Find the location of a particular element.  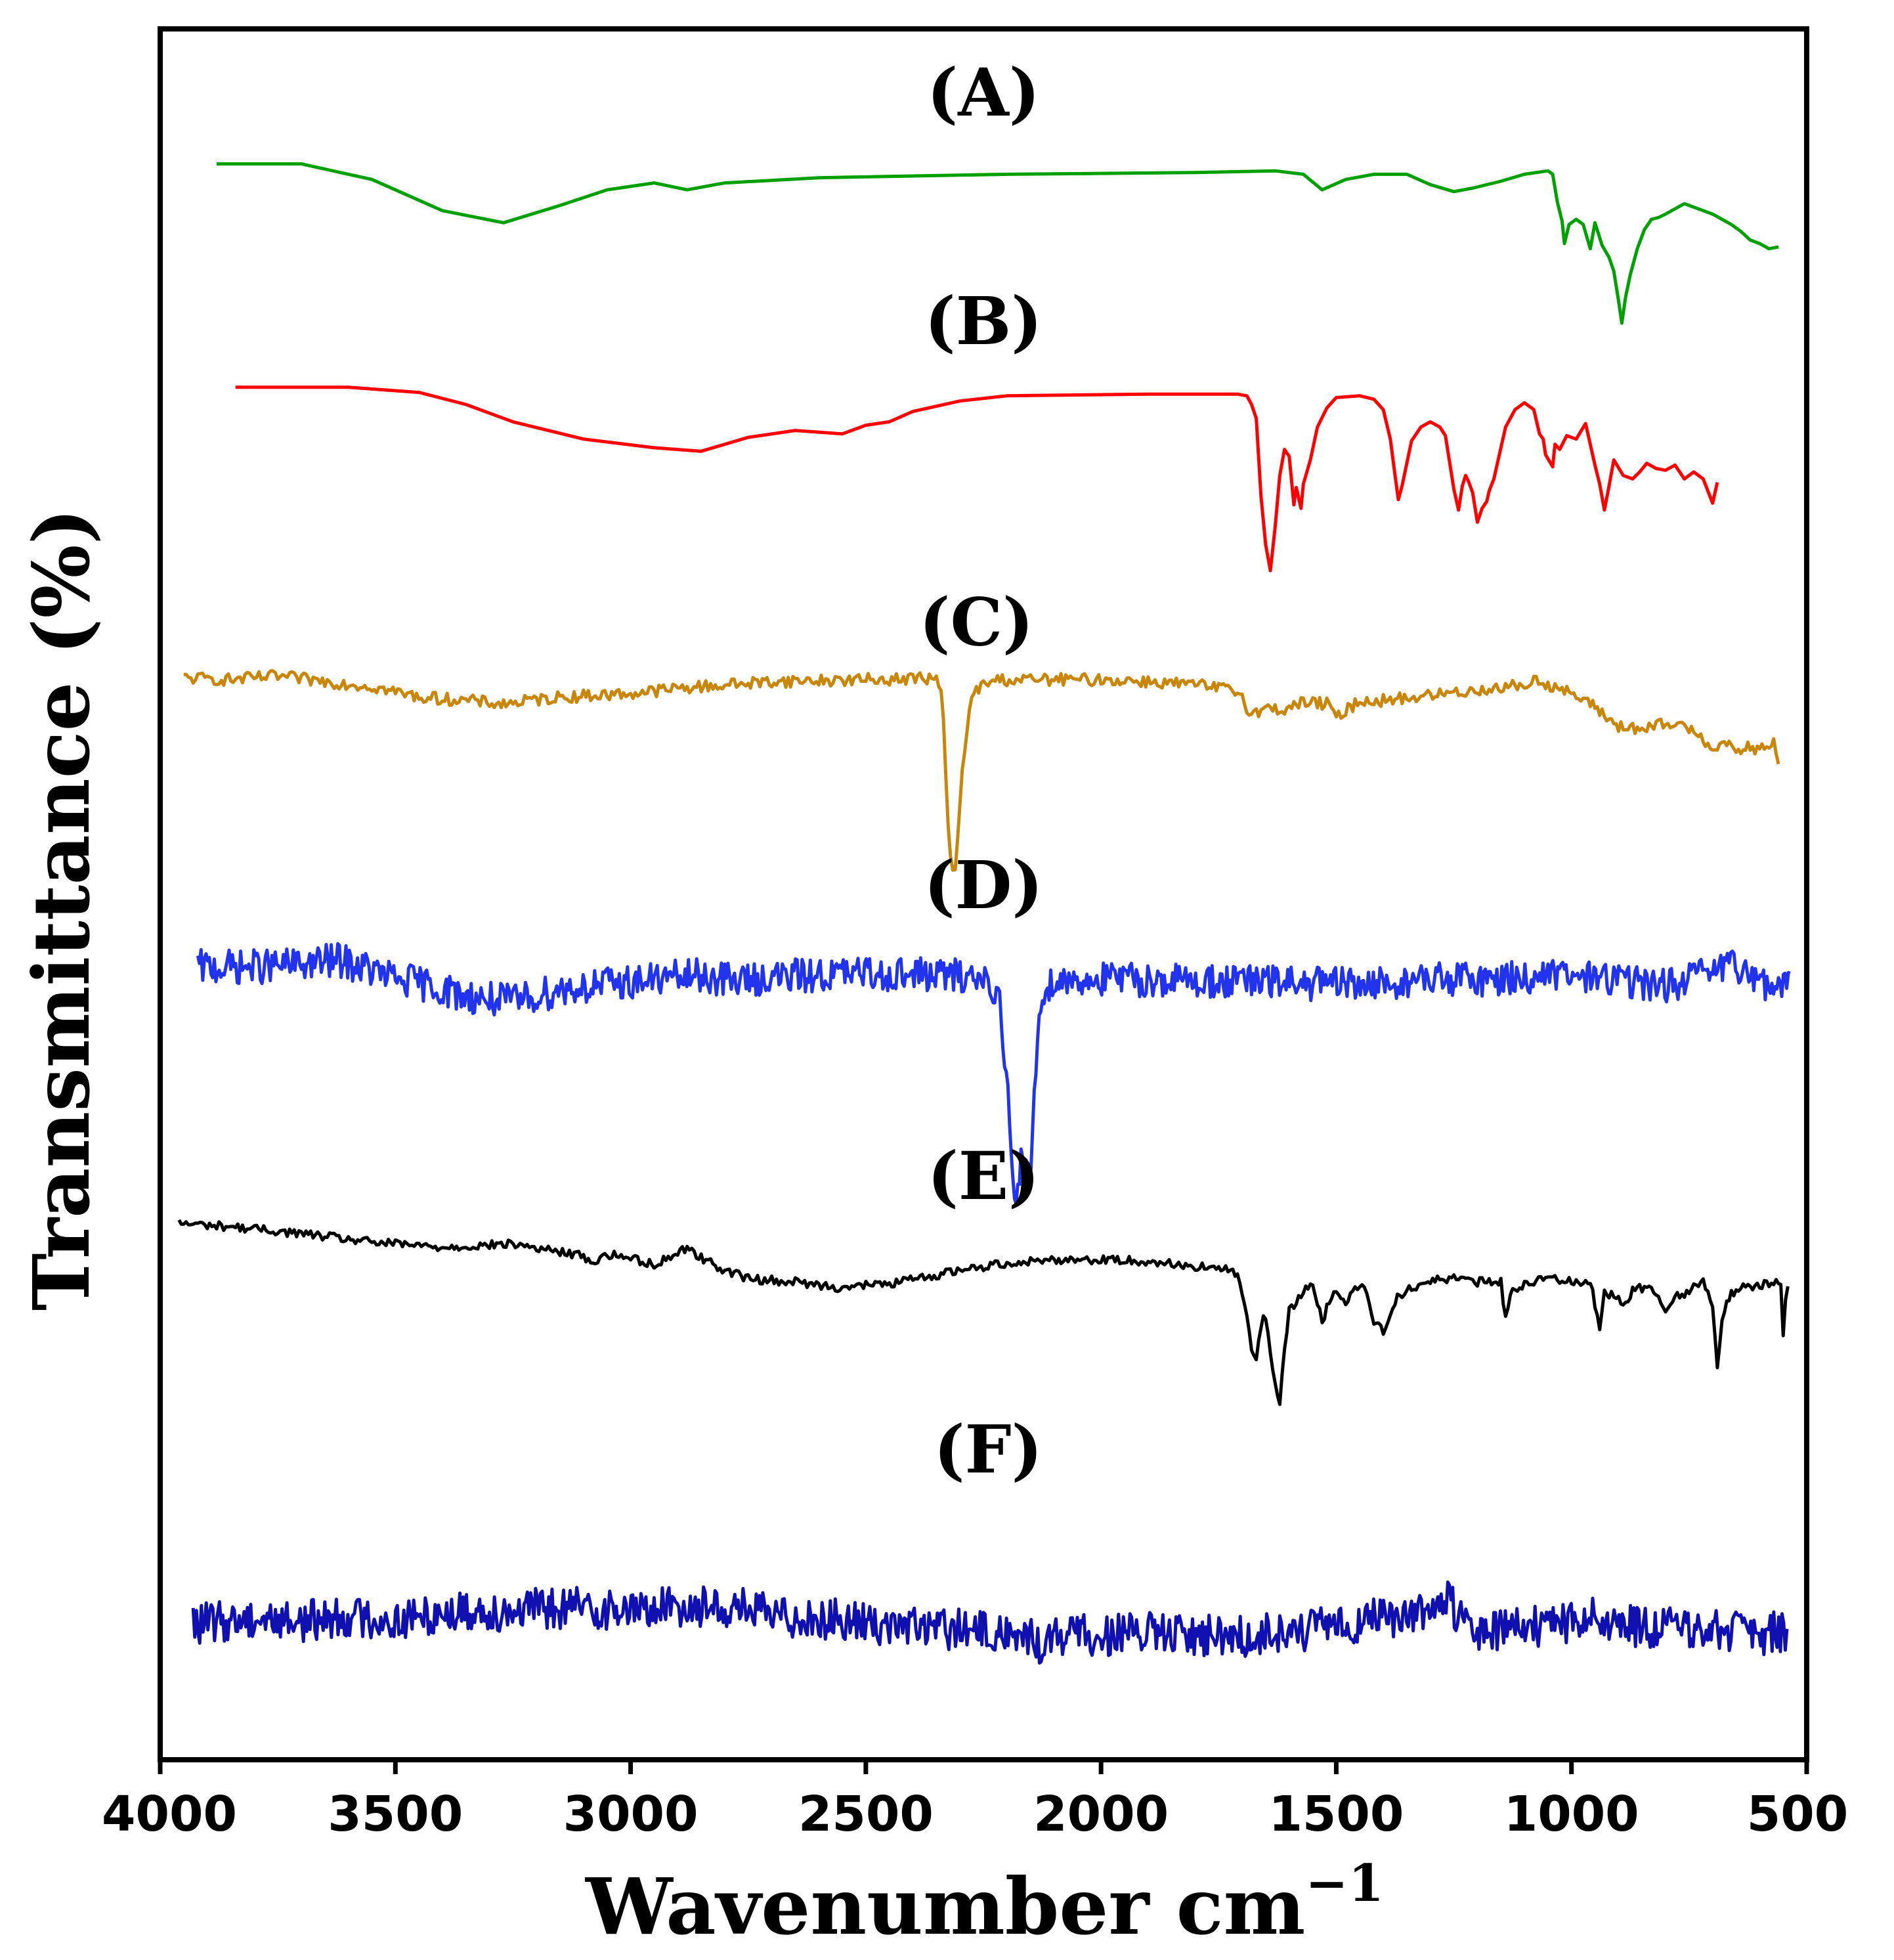

series-label: (E) is located at coordinates (984, 1176).